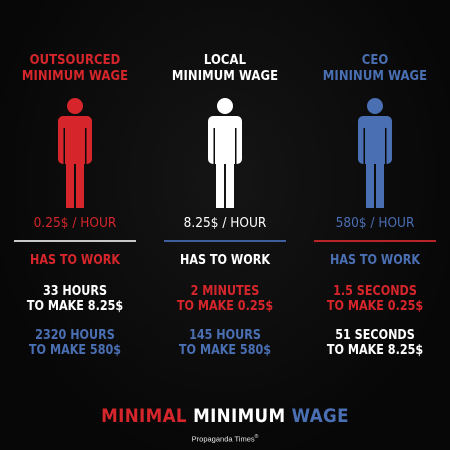 Image resolution: width=450 pixels, height=450 pixels. What do you see at coordinates (75, 223) in the screenshot?
I see `hourly-rate: 0.25$ / HOUR` at bounding box center [75, 223].